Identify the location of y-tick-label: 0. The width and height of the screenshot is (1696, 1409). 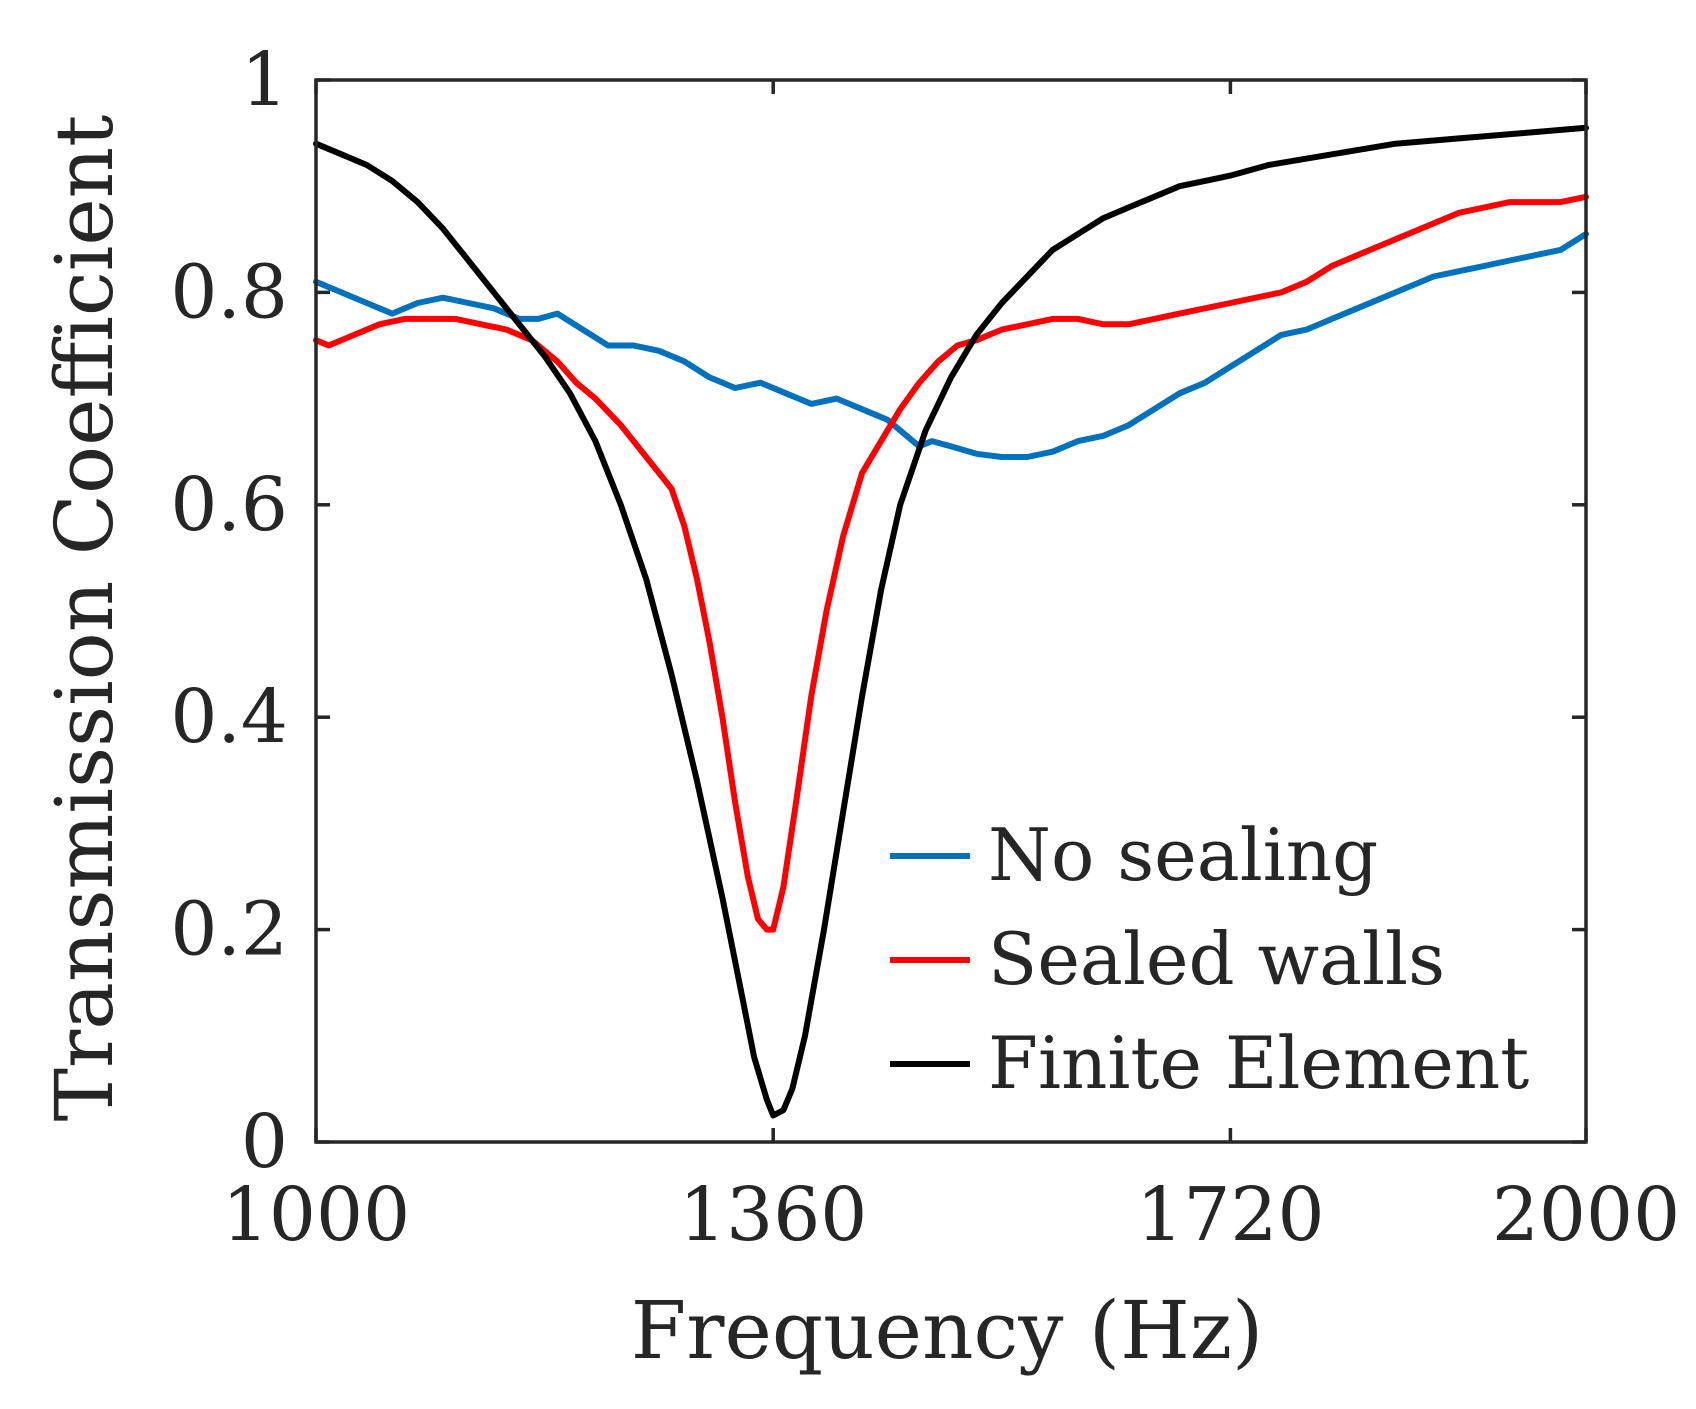
(264, 1142).